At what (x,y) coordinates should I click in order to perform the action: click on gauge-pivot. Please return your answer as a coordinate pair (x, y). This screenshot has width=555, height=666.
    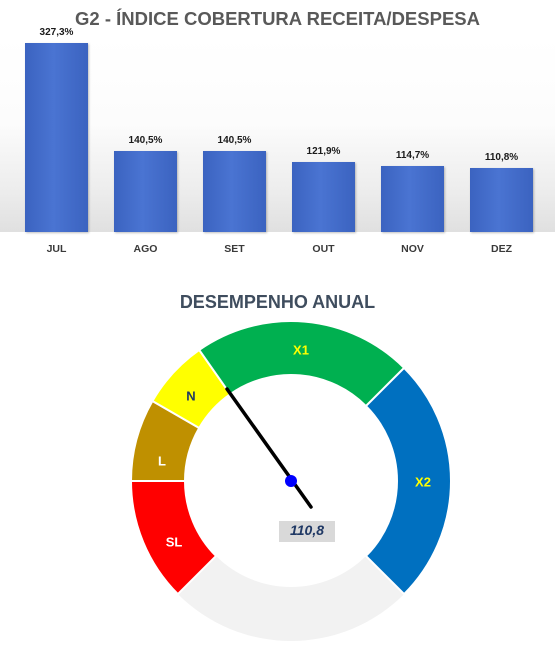
    Looking at the image, I should click on (291, 481).